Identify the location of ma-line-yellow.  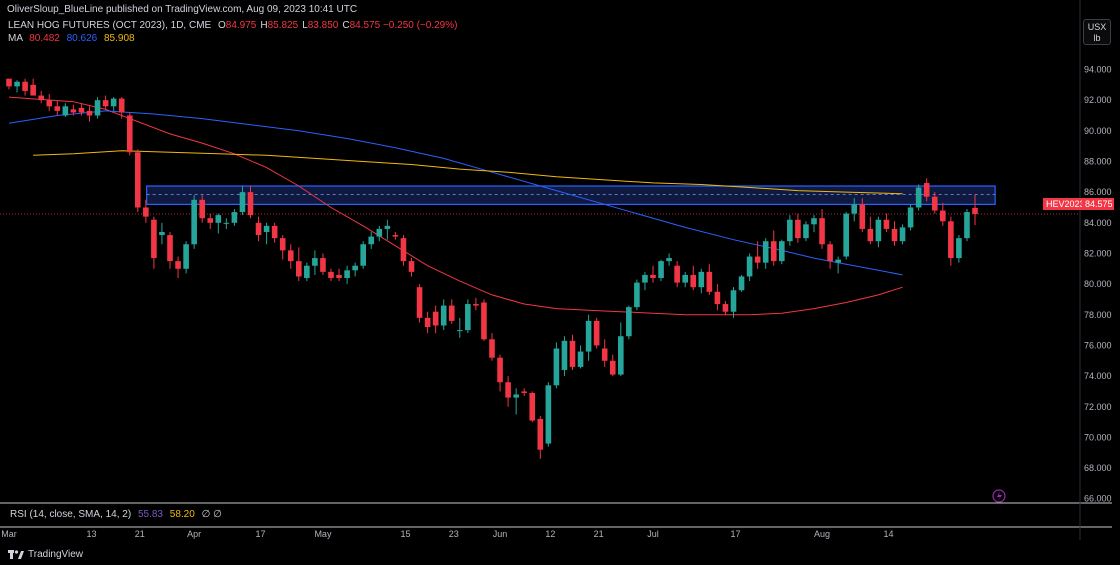
(468, 172).